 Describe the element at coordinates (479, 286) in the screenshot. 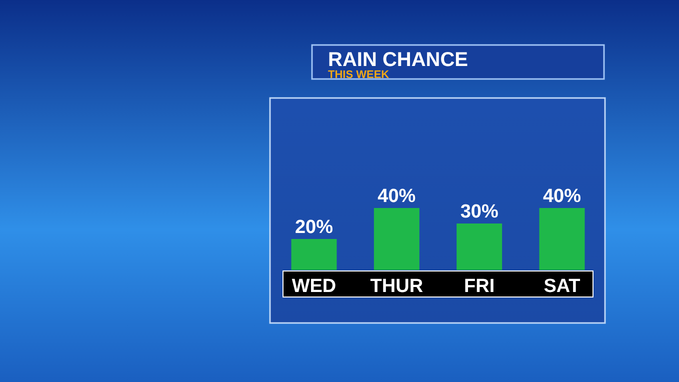

I see `x-tick-label: FRI` at that location.